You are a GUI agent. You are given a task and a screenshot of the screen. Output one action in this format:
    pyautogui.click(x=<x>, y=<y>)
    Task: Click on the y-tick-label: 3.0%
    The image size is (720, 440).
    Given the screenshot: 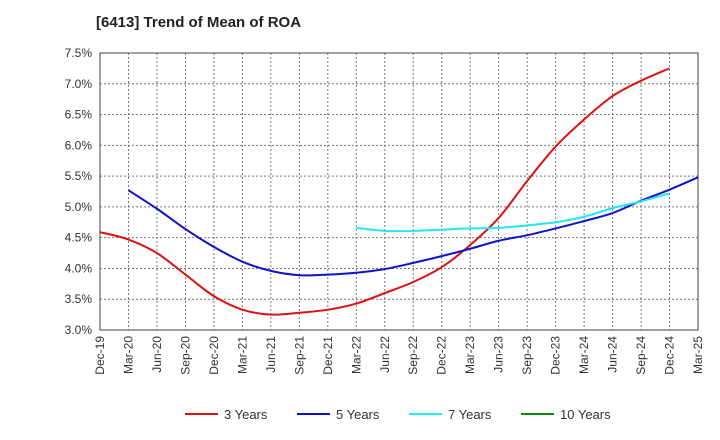 What is the action you would take?
    pyautogui.click(x=79, y=330)
    